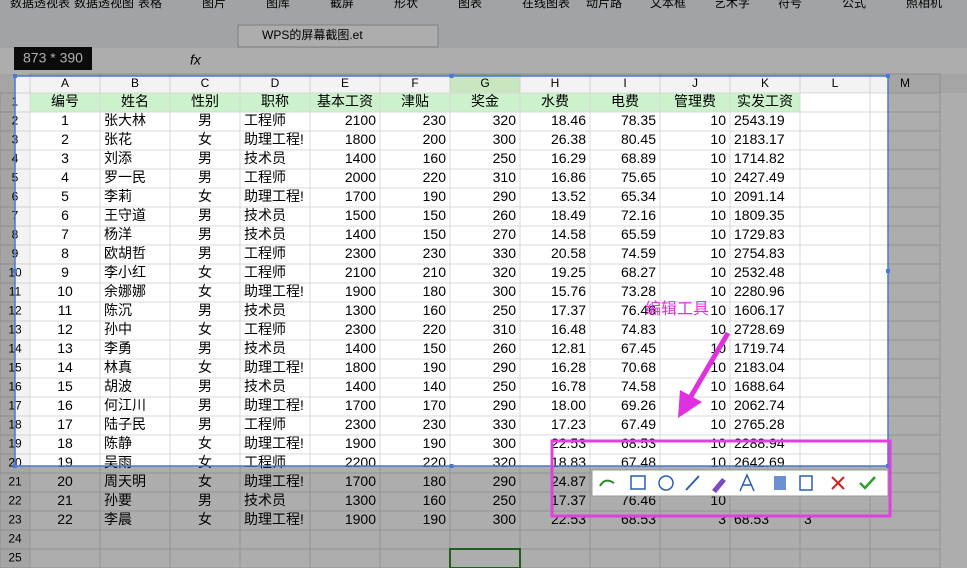 Image resolution: width=967 pixels, height=568 pixels. What do you see at coordinates (65, 120) in the screenshot?
I see `cell-text: 1` at bounding box center [65, 120].